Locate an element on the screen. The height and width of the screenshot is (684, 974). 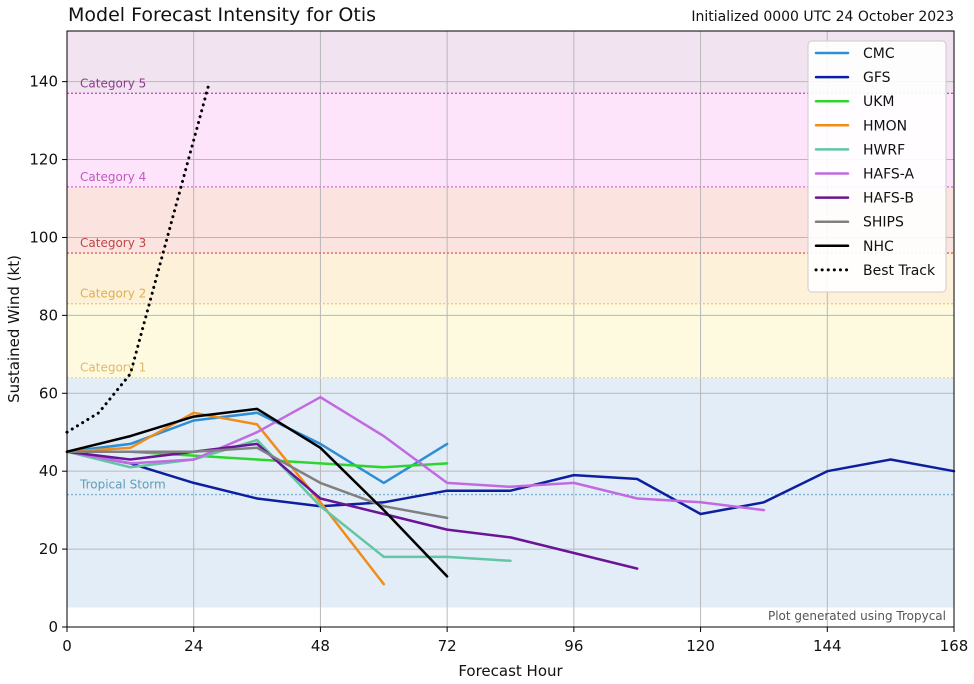
legend-label-hmon: HMON is located at coordinates (885, 126).